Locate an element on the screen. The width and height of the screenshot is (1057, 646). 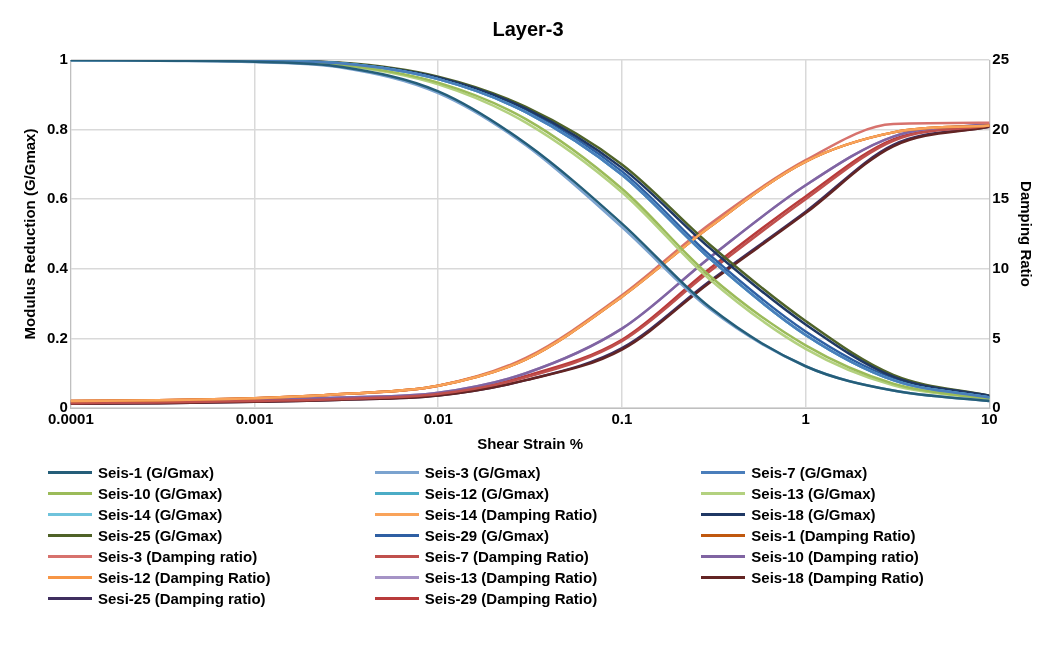
y2-tick-label: 5 is located at coordinates (996, 337).